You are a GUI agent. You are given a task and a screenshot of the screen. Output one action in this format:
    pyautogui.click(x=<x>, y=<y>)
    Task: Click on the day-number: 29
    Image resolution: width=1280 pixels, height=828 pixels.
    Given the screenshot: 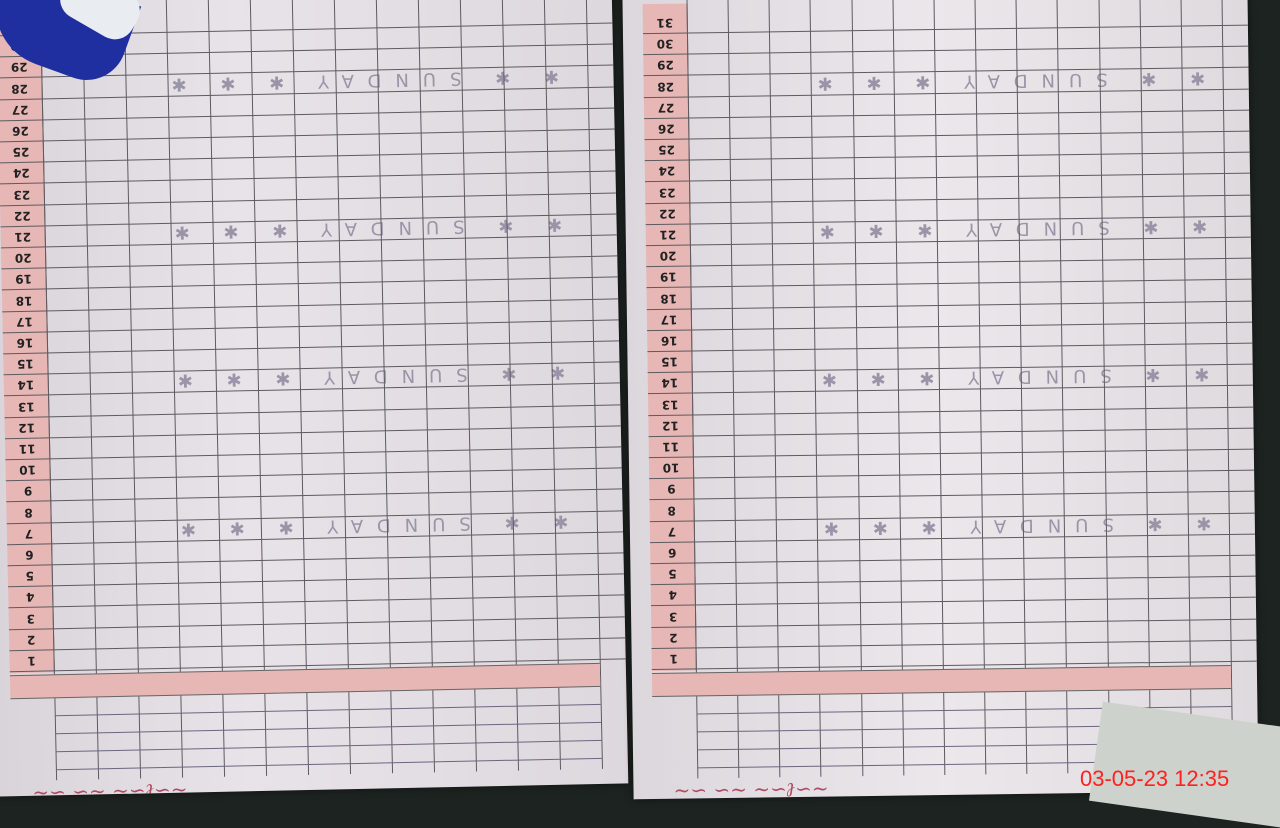 What is the action you would take?
    pyautogui.click(x=665, y=65)
    